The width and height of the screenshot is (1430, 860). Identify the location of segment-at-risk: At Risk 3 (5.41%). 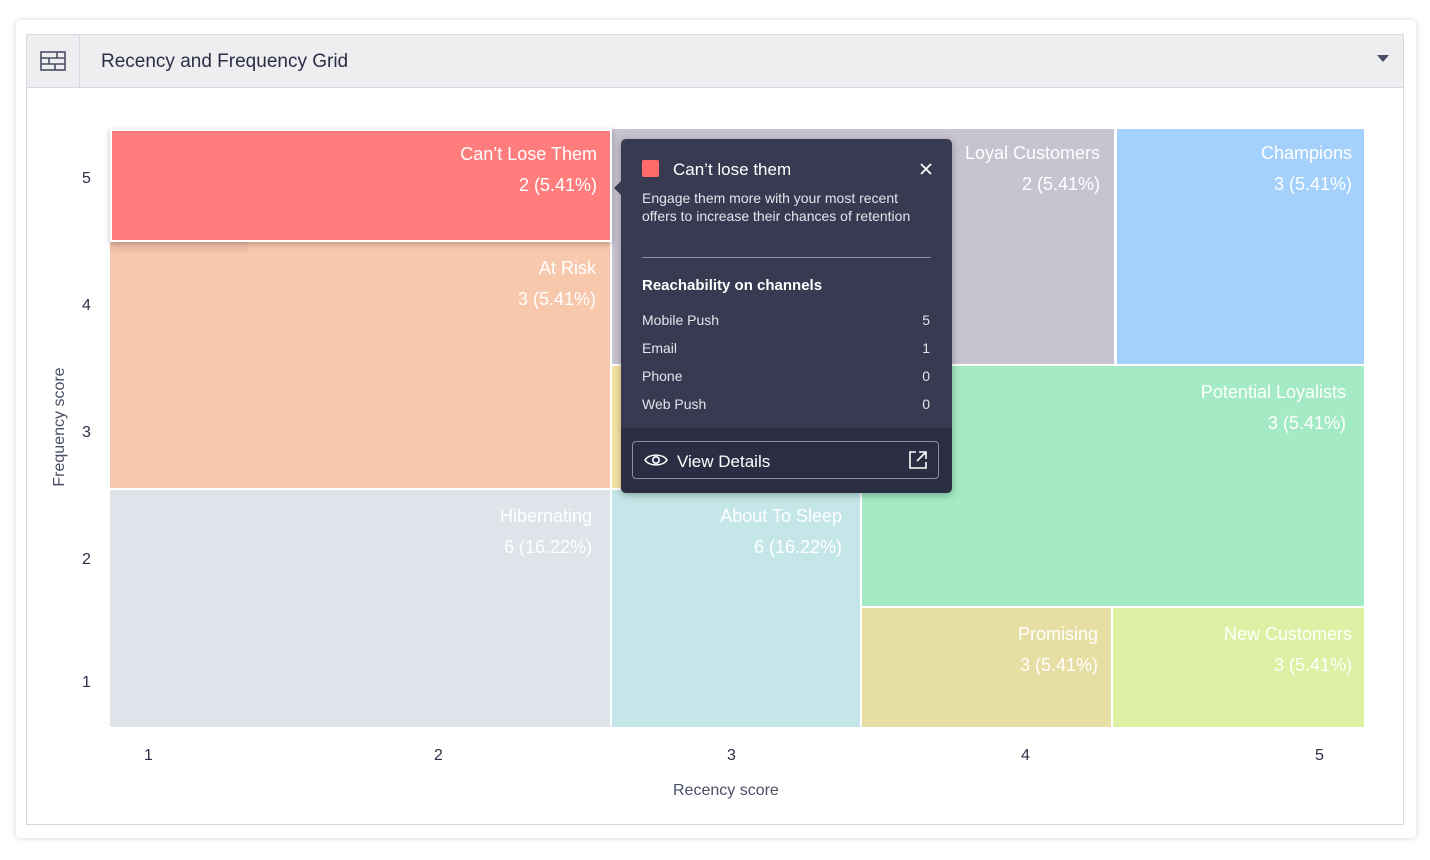
(360, 365).